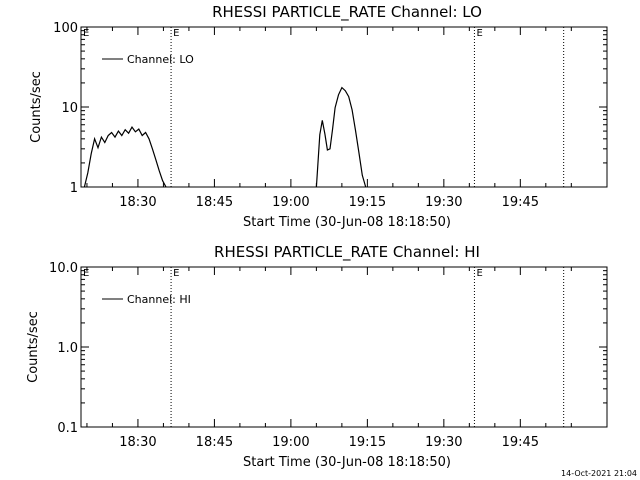 This screenshot has width=640, height=480. I want to click on footer-timestamp: 14-Oct-2021 21:04, so click(599, 473).